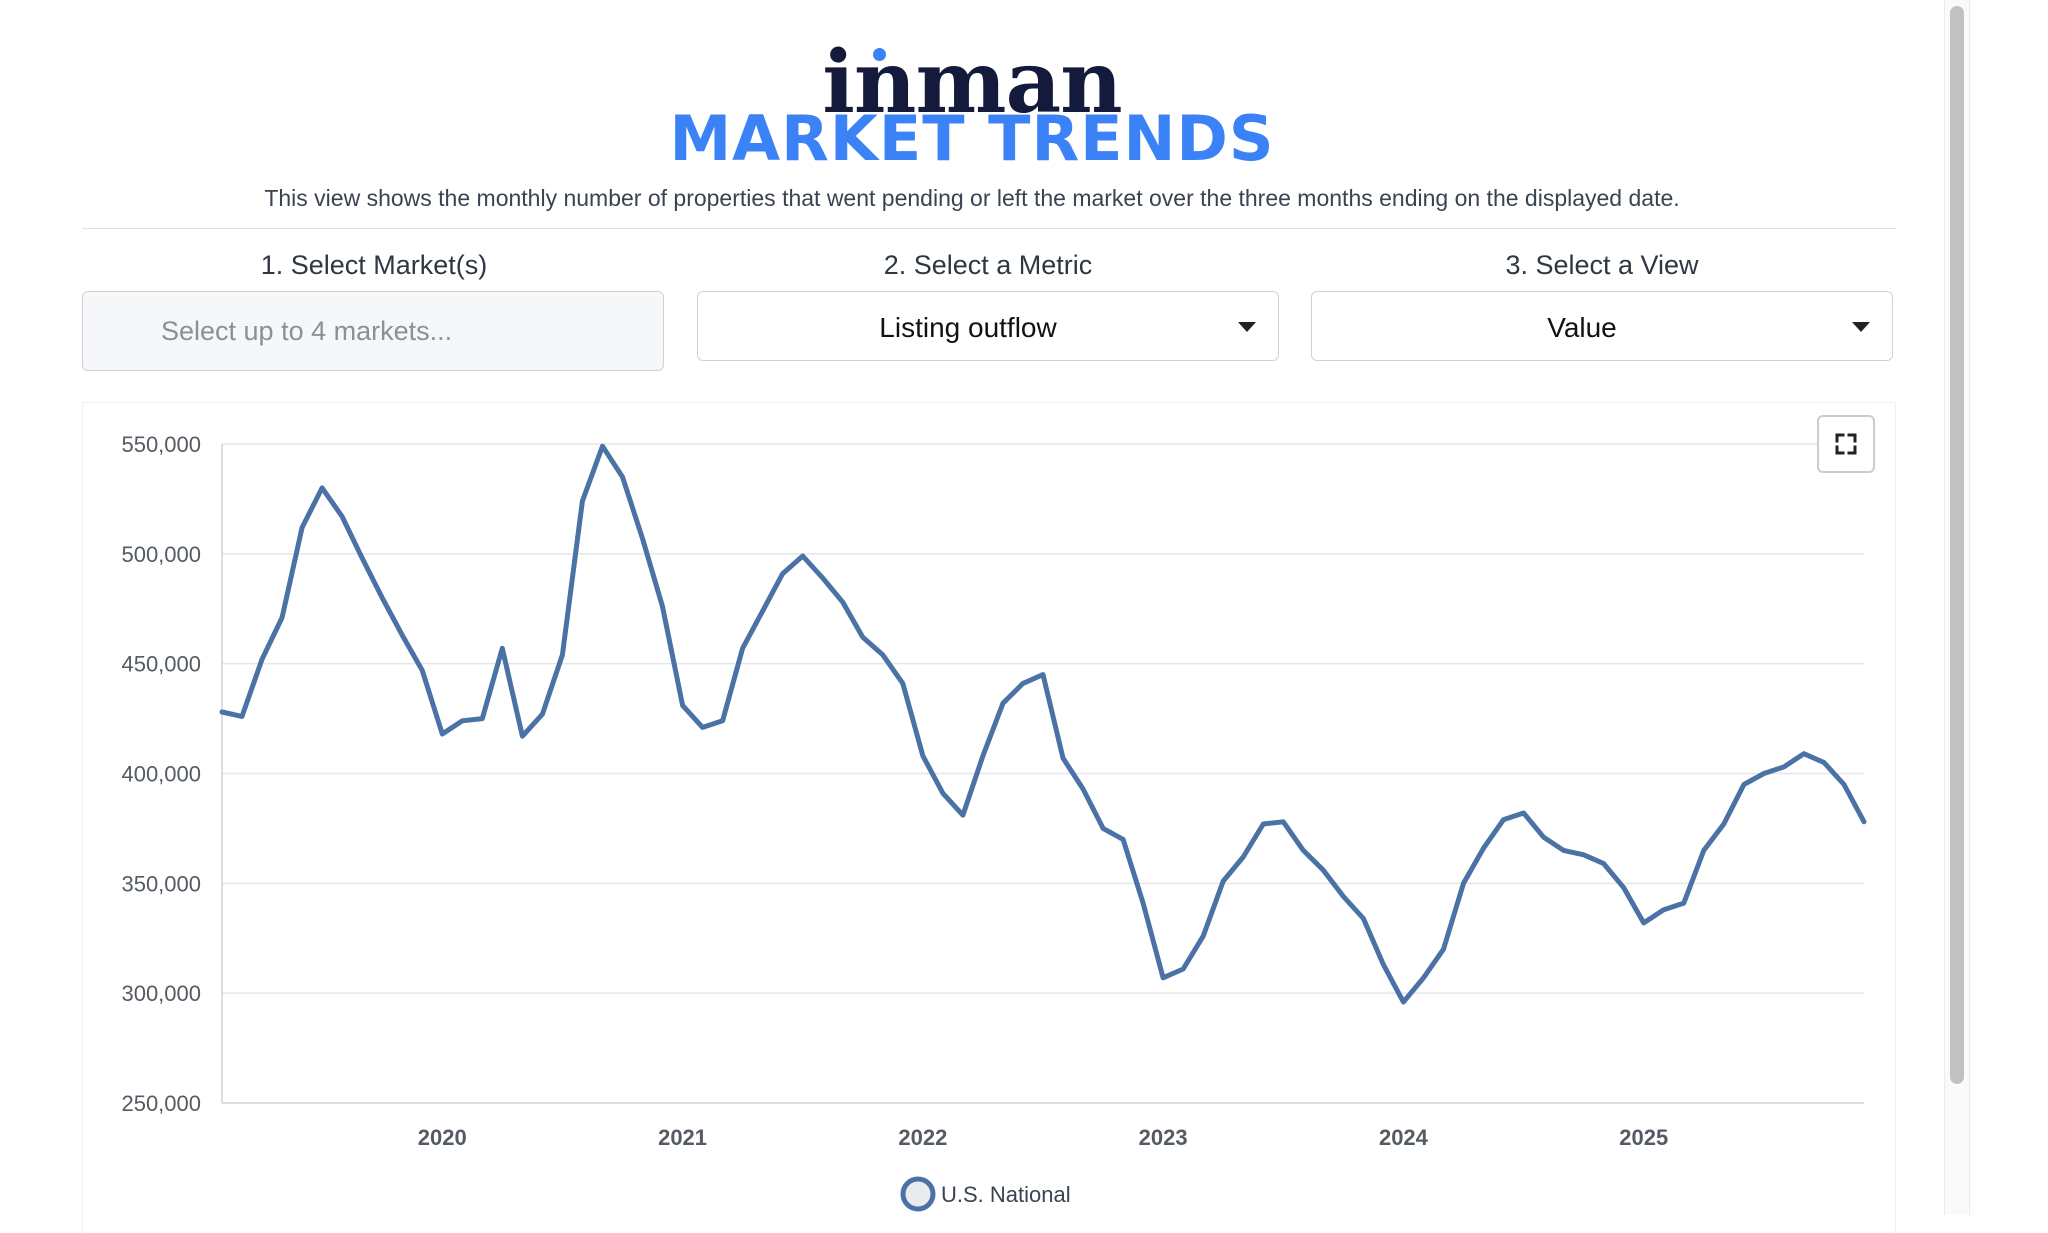 The image size is (2048, 1233). I want to click on chart-legend: U.S. National, so click(985, 1194).